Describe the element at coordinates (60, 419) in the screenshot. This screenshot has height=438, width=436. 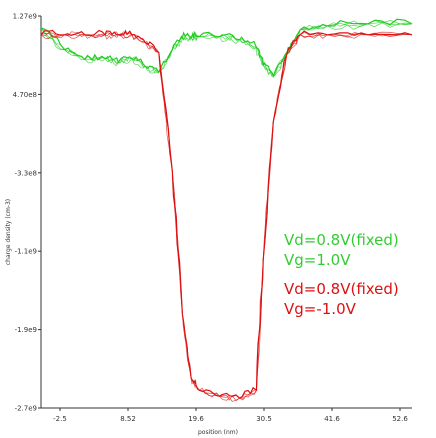
I see `x-tick-label: -2.5` at that location.